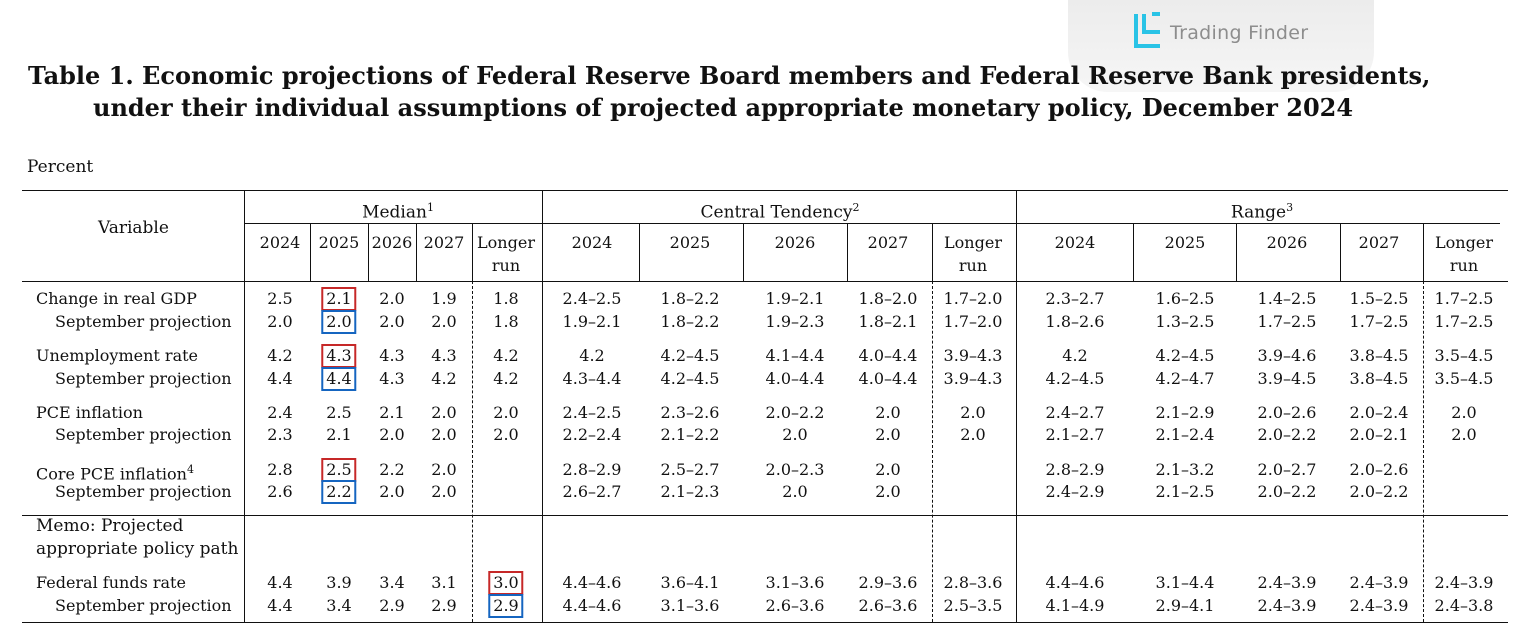 The width and height of the screenshot is (1532, 638). What do you see at coordinates (1379, 298) in the screenshot?
I see `range-cell: 1.5–2.5` at bounding box center [1379, 298].